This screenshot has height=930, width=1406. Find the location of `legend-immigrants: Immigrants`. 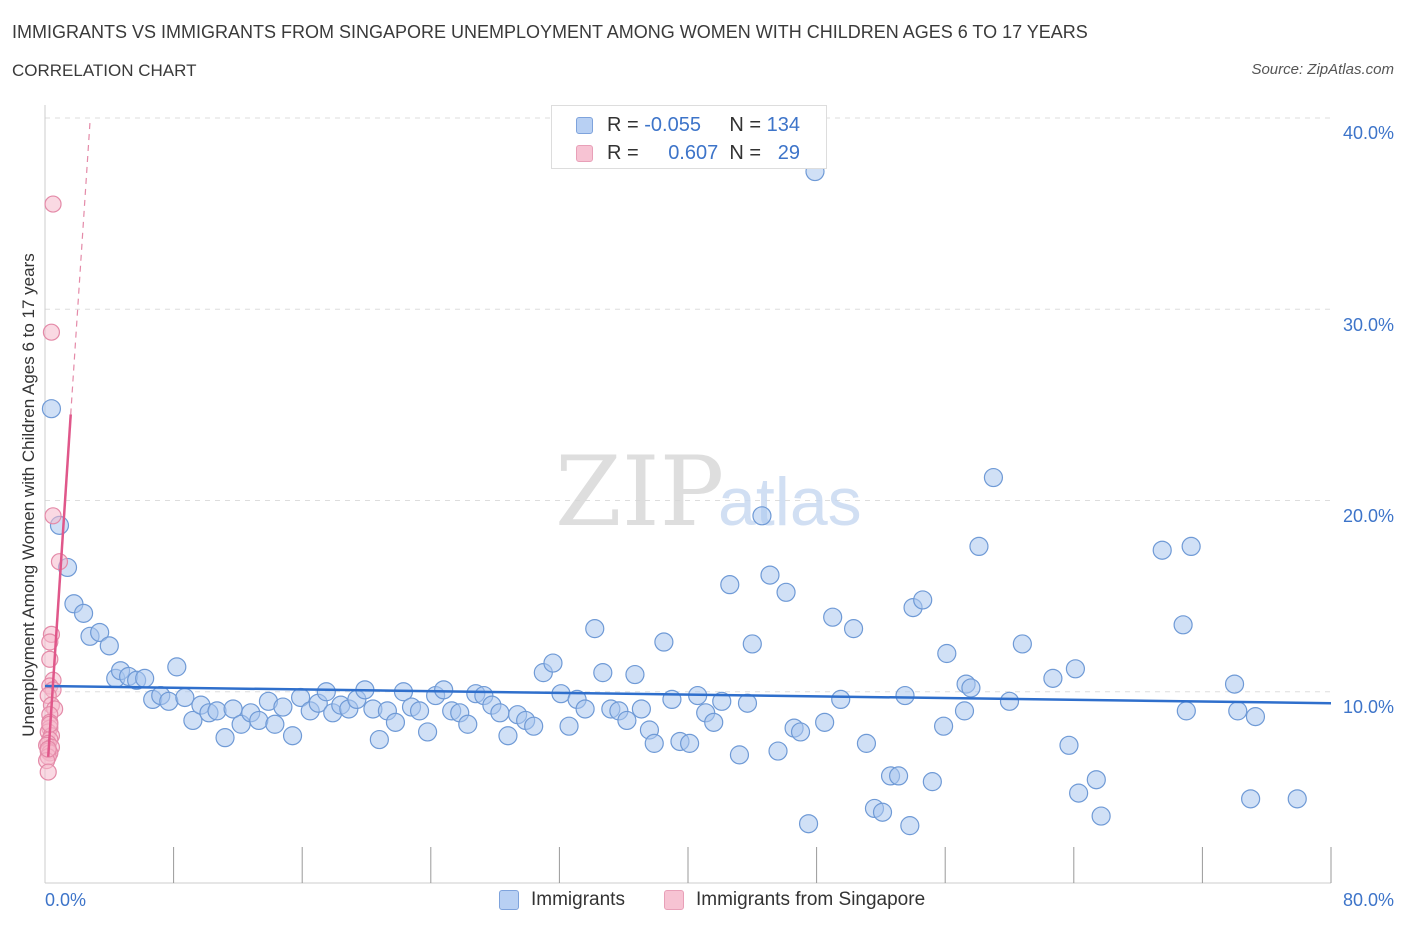

legend-immigrants: Immigrants is located at coordinates (562, 900).